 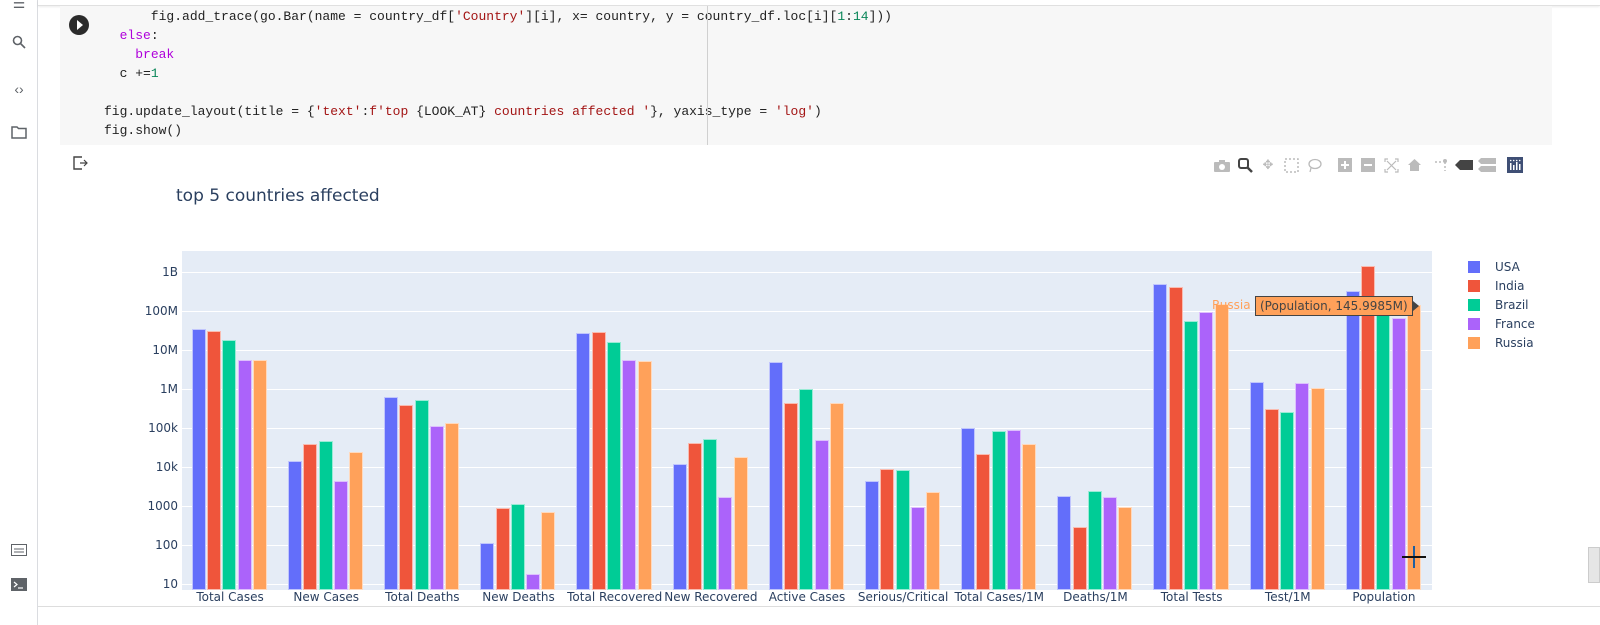 I want to click on x-tick-label: New Recovered, so click(x=711, y=597).